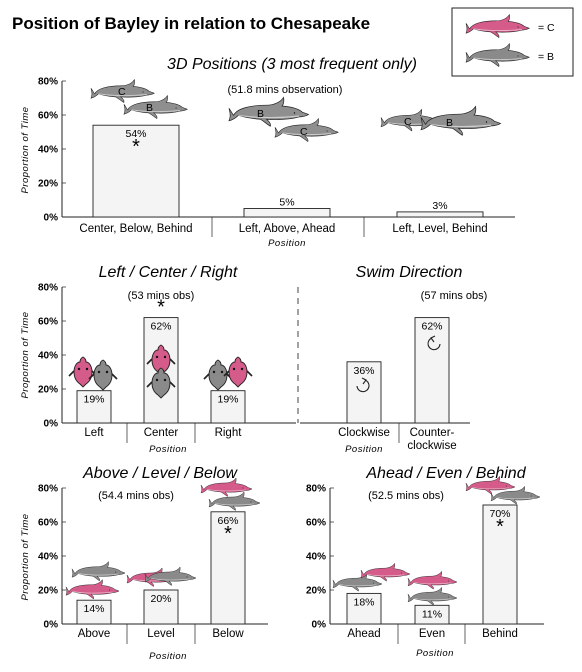 The image size is (582, 672). What do you see at coordinates (136, 171) in the screenshot?
I see `bar-center-below-behind` at bounding box center [136, 171].